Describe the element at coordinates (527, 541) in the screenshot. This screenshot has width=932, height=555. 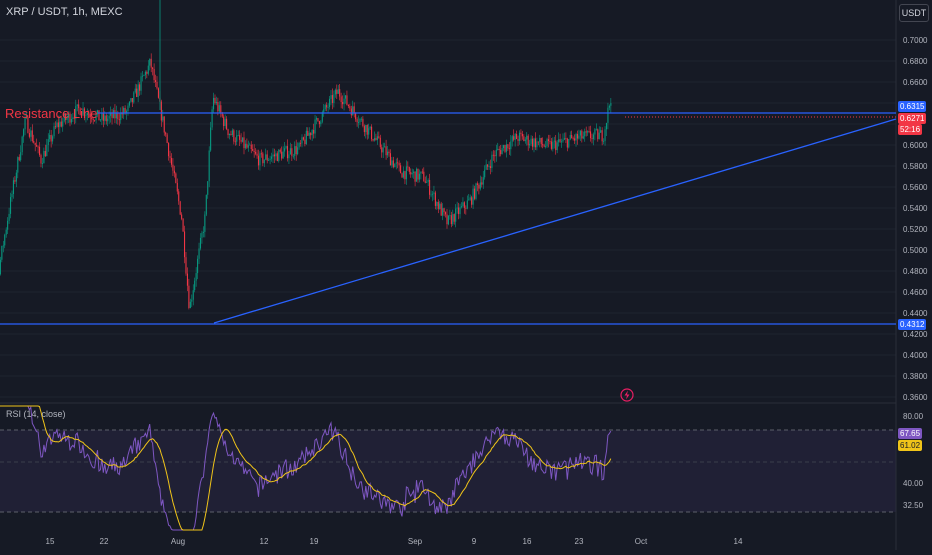
I see `date-tick: 16` at that location.